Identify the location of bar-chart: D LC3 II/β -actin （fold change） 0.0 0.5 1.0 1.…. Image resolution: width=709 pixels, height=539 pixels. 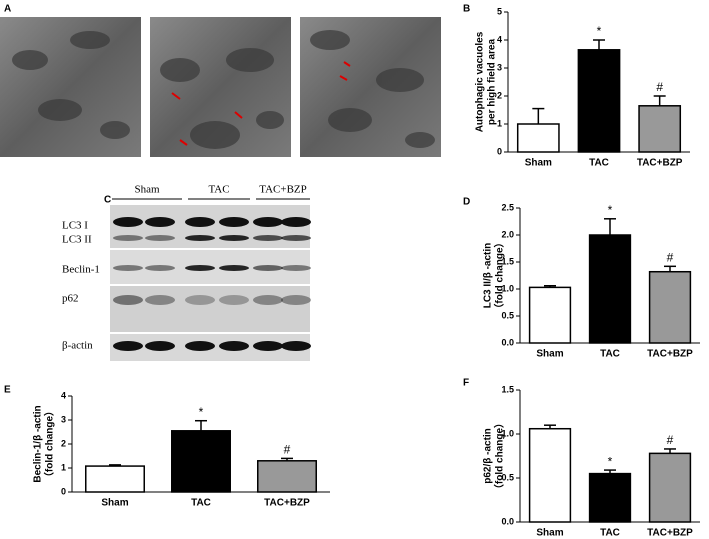
(581, 278).